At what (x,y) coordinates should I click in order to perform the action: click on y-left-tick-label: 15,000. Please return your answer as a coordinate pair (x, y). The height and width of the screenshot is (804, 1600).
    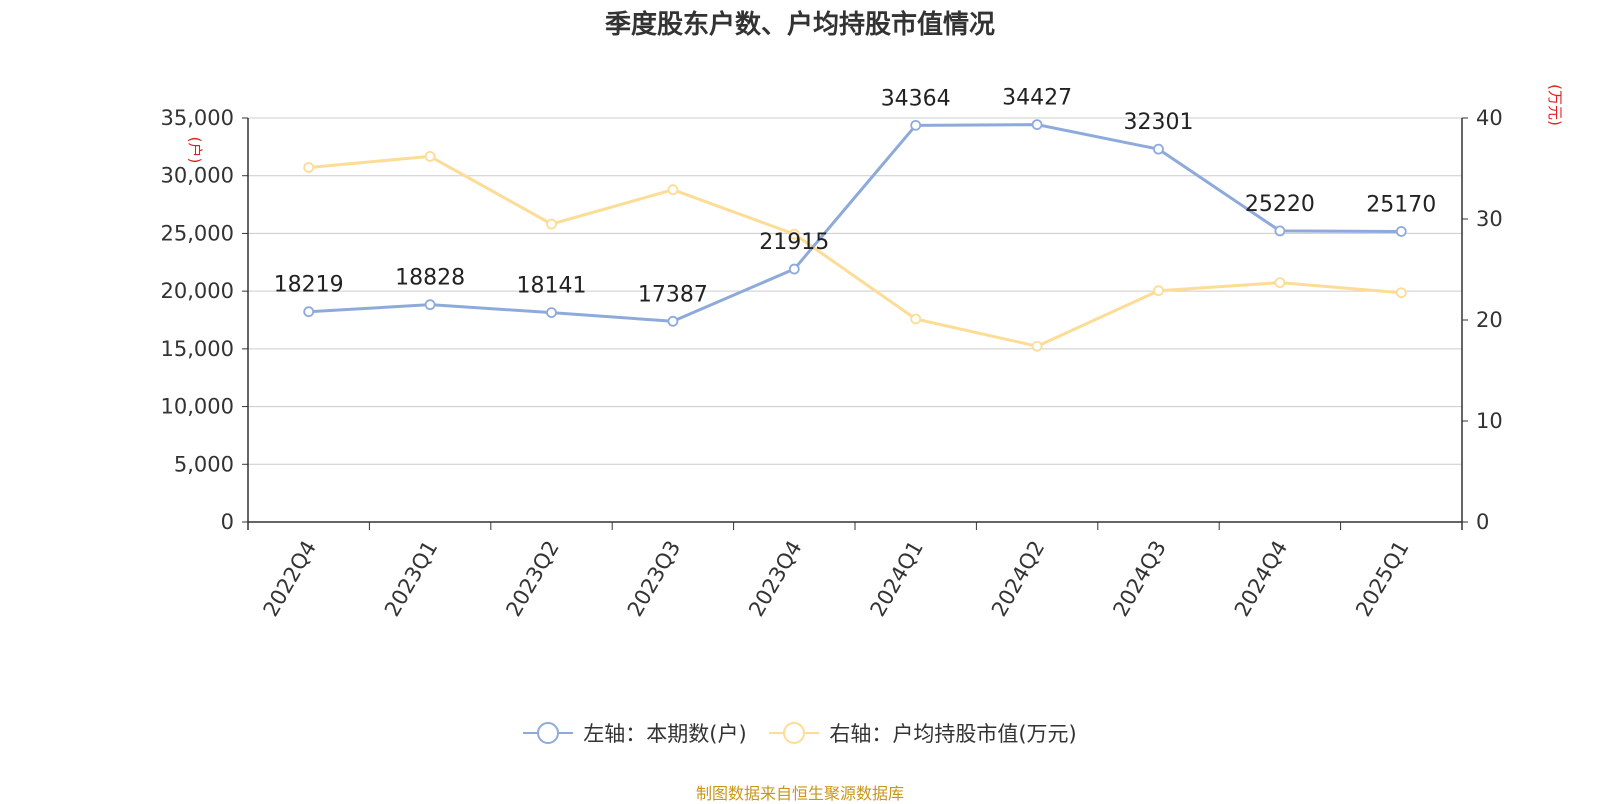
    Looking at the image, I should click on (197, 349).